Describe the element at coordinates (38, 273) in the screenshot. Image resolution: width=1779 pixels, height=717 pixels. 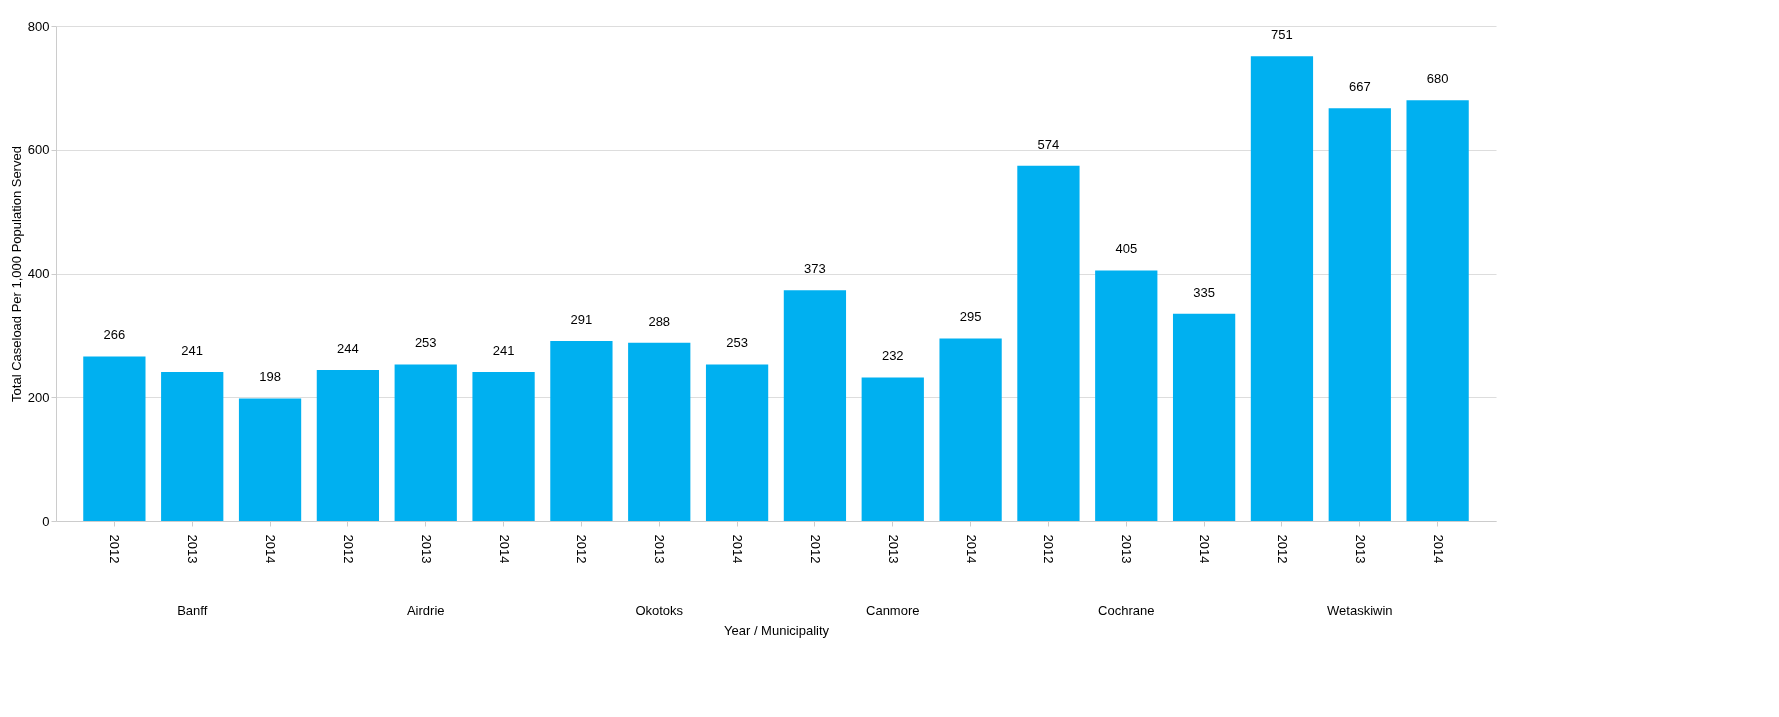
I see `y-tick-label: 400` at that location.